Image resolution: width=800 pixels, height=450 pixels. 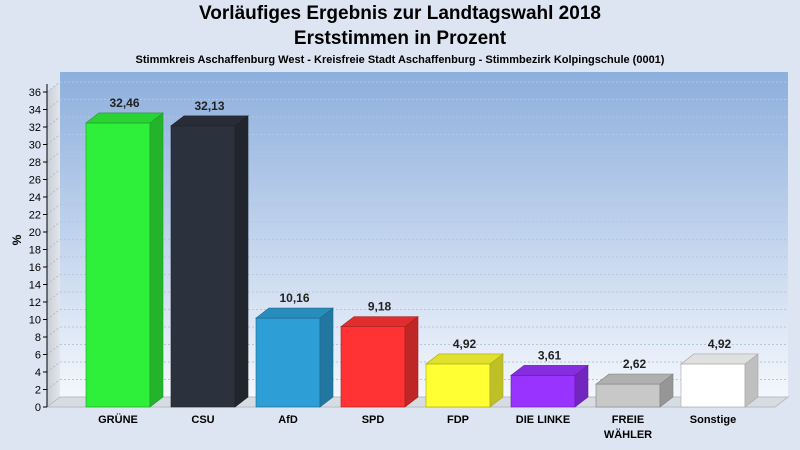 What do you see at coordinates (35, 286) in the screenshot?
I see `y-tick-label: 14` at bounding box center [35, 286].